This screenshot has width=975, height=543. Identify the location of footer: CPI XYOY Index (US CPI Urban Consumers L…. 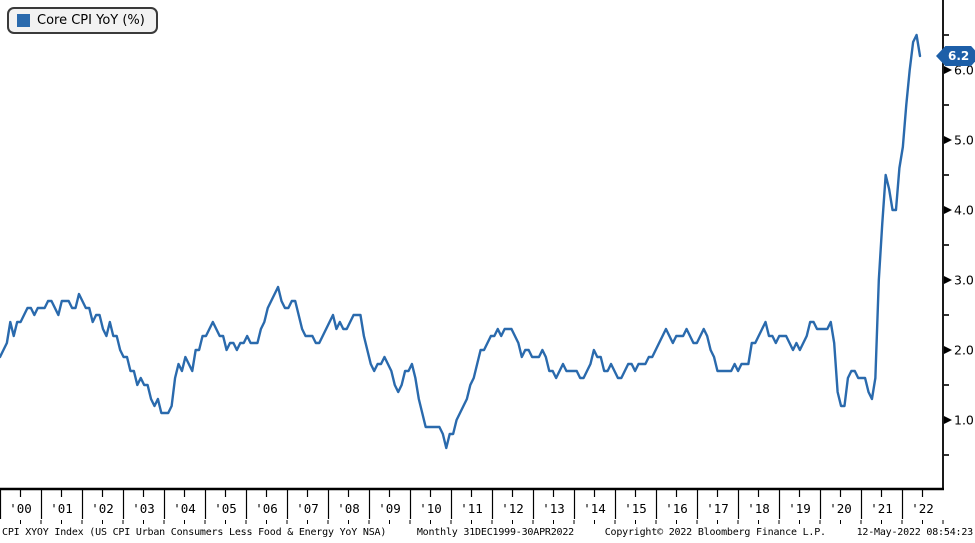
(487, 532).